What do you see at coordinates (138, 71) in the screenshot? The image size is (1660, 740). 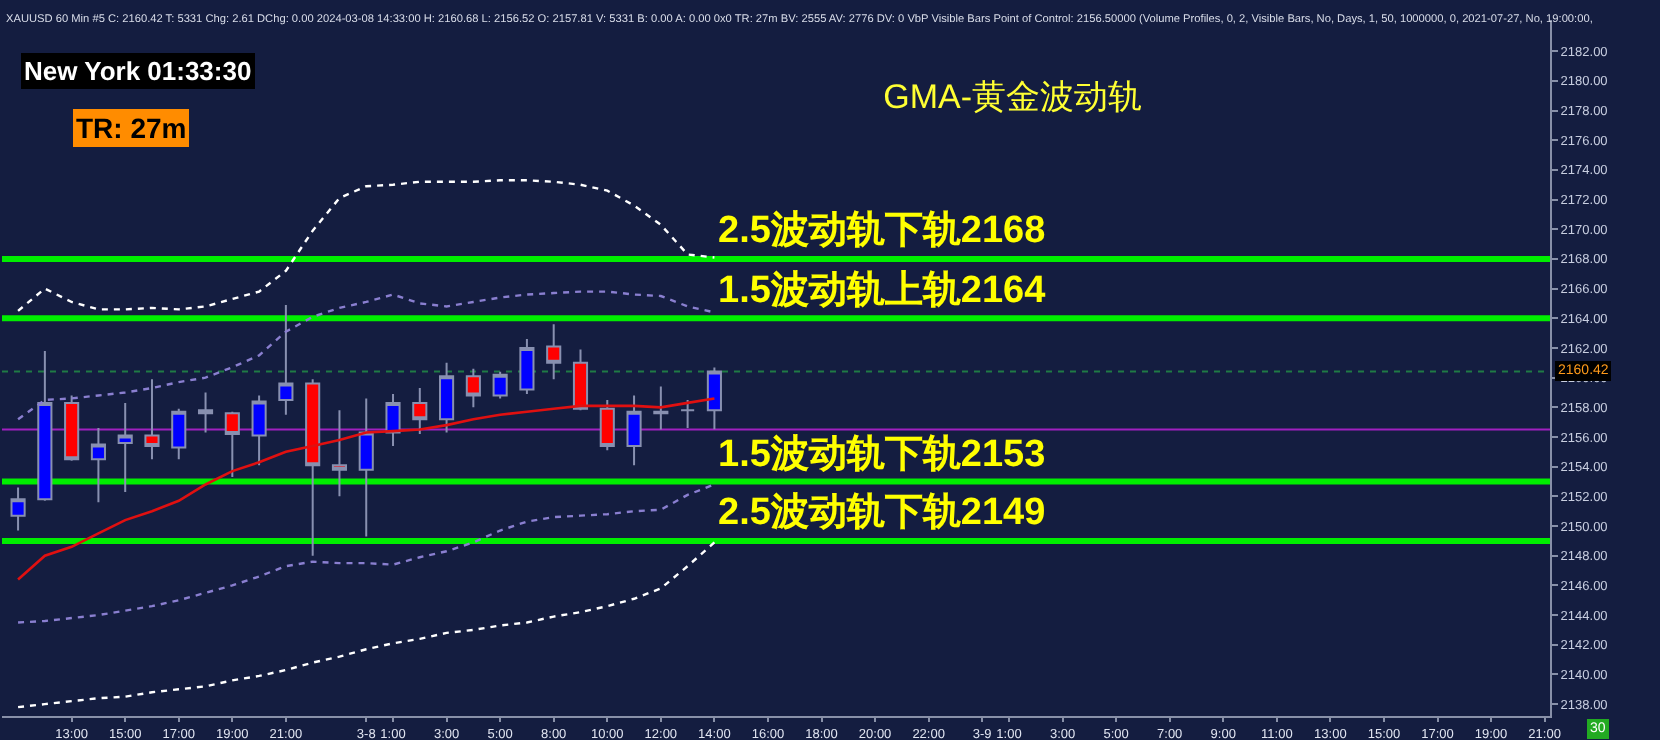 I see `annotation: New York 01:33:30` at bounding box center [138, 71].